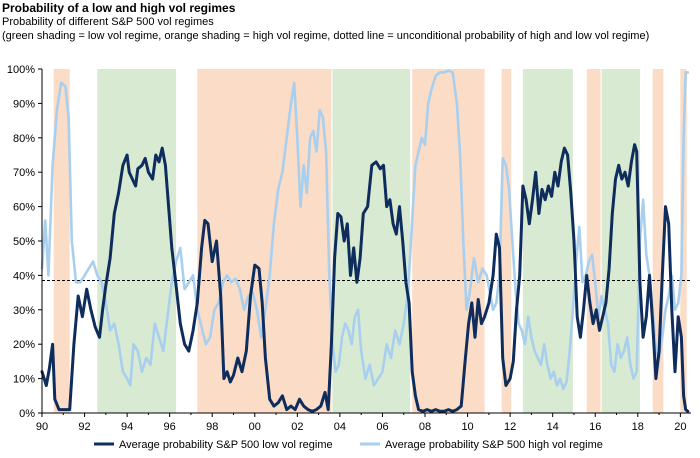 The image size is (700, 458). I want to click on x-tick-label: 16, so click(595, 427).